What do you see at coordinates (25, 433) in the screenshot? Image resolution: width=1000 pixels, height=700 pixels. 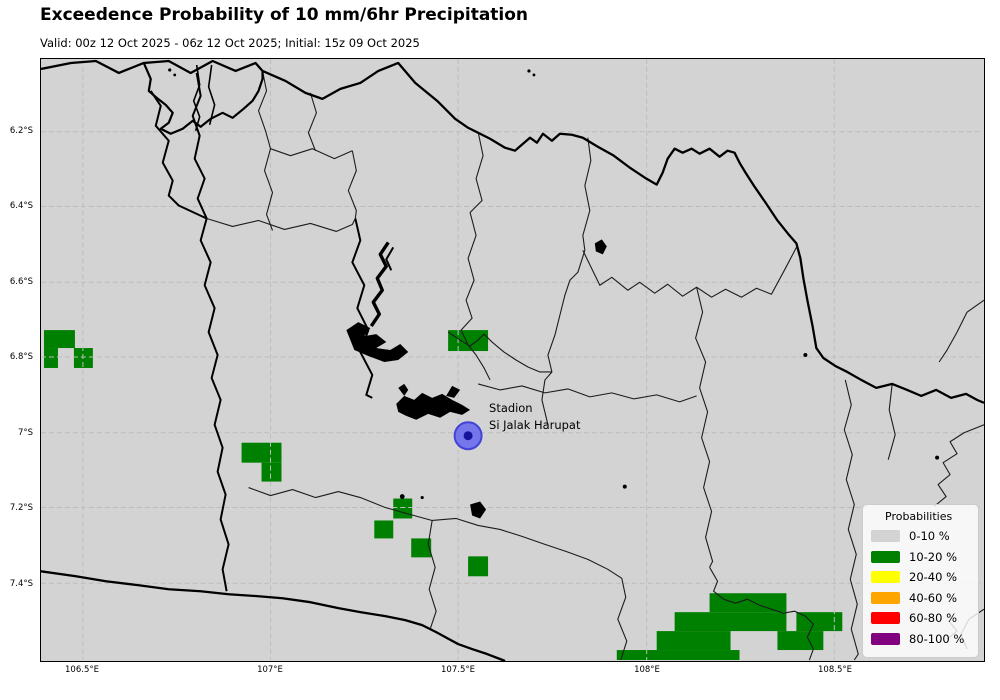 I see `y-tick-label: 7°S` at bounding box center [25, 433].